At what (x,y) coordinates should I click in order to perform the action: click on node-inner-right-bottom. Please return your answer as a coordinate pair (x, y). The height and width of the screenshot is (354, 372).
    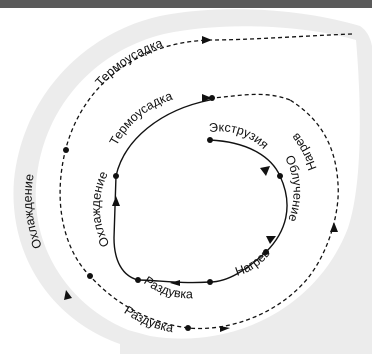
    Looking at the image, I should click on (266, 252).